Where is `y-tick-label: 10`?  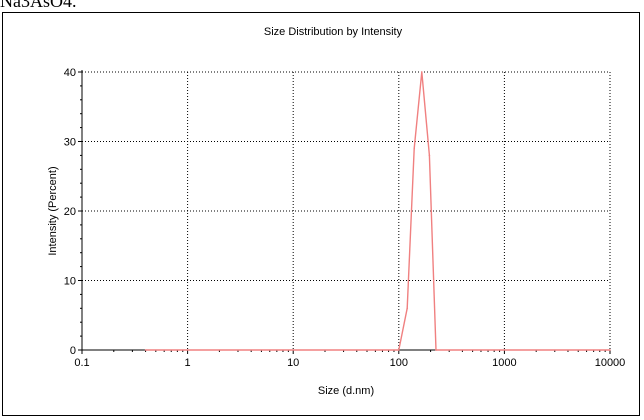
y-tick-label: 10 is located at coordinates (70, 282).